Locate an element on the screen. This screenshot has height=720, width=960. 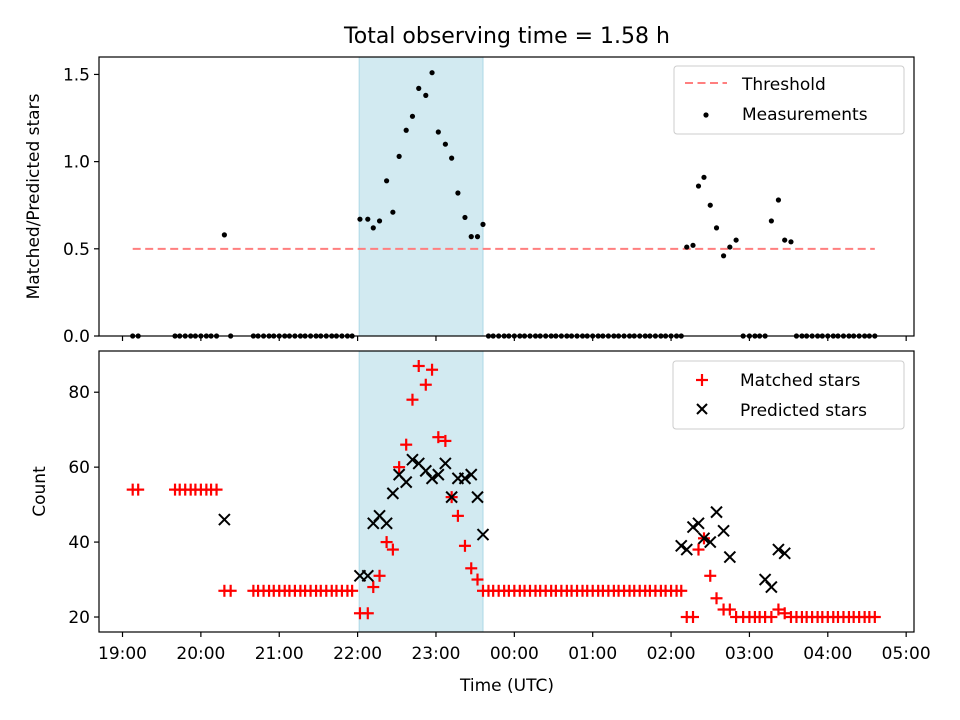
y-tick-label: 1.0 is located at coordinates (76, 163).